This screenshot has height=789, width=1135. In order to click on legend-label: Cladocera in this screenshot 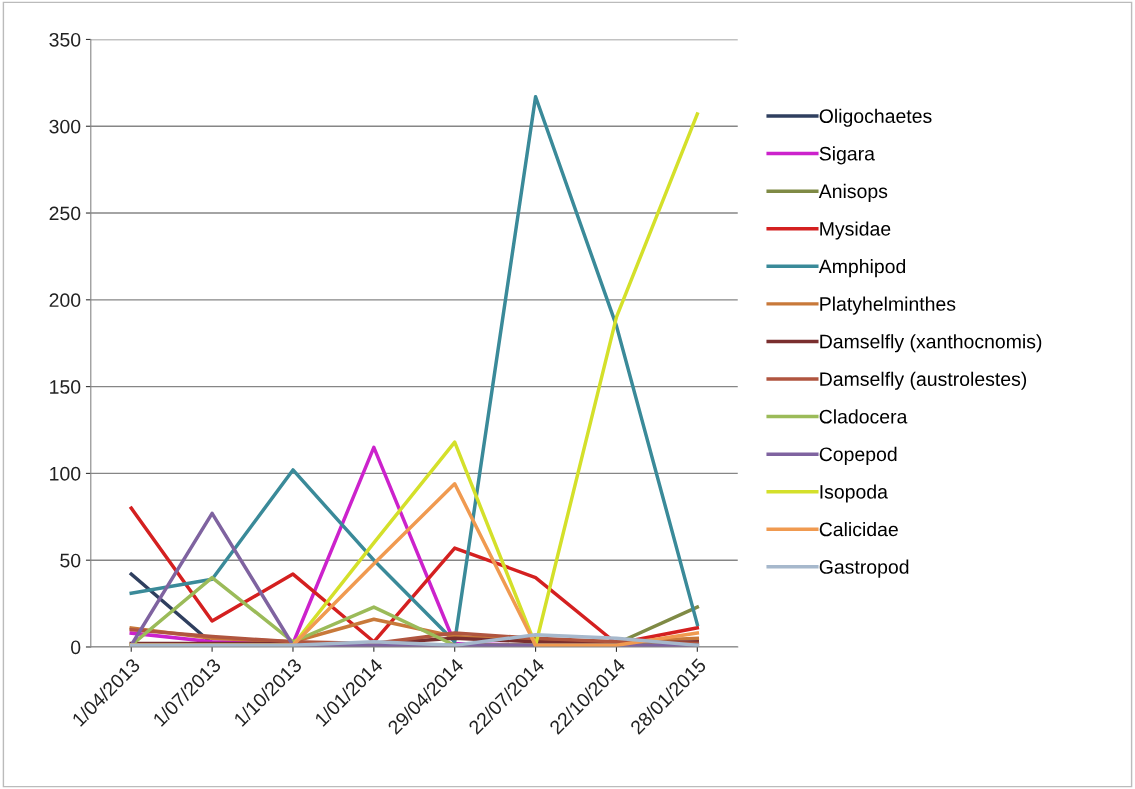, I will do `click(863, 416)`.